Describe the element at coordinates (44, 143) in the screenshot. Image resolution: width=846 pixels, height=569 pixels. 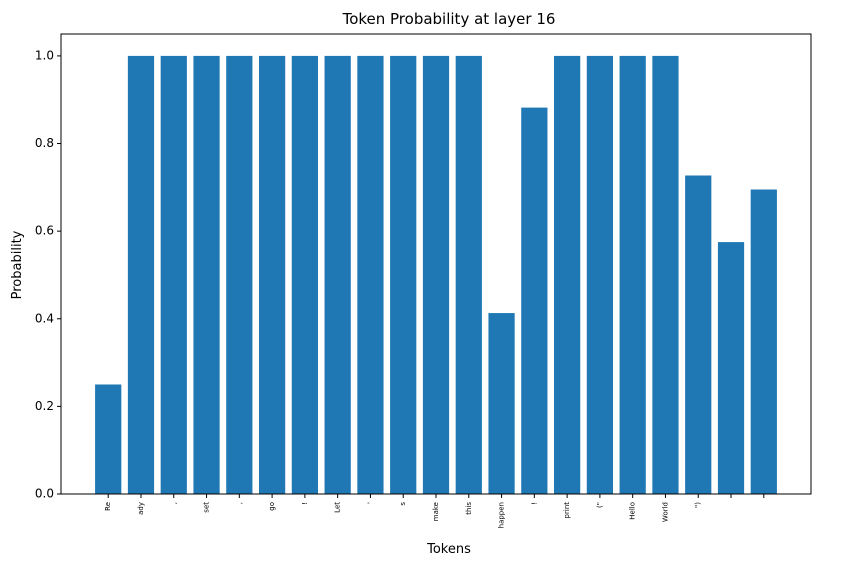
I see `y-tick-label-4: 0.8` at that location.